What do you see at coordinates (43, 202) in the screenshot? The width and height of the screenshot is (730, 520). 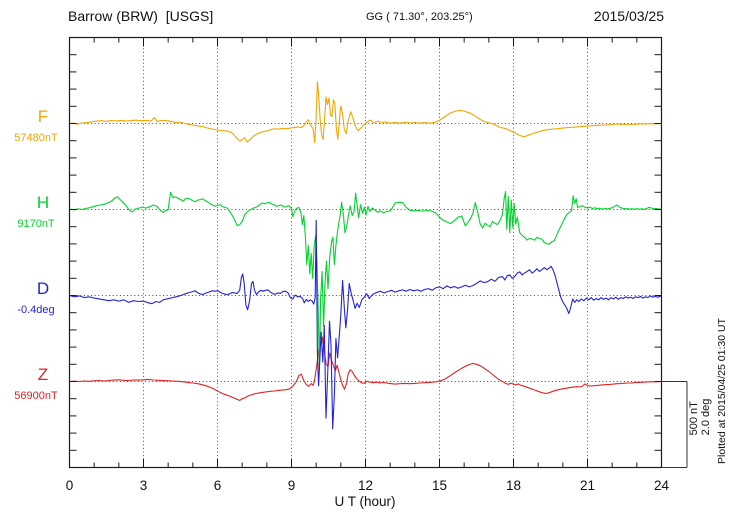 I see `trace-label-H: H` at bounding box center [43, 202].